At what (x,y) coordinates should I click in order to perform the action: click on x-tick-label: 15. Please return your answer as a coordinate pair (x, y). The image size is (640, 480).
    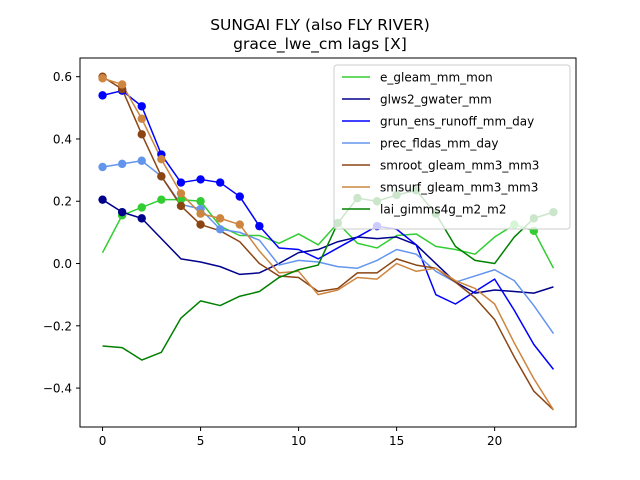
    Looking at the image, I should click on (396, 441).